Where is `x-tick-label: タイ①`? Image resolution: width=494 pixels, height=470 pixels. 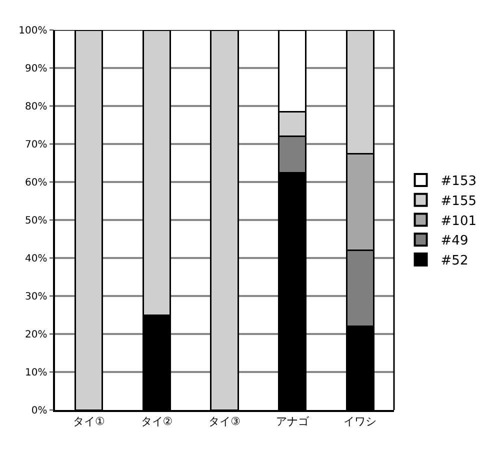
x-tick-label: タイ① is located at coordinates (88, 421).